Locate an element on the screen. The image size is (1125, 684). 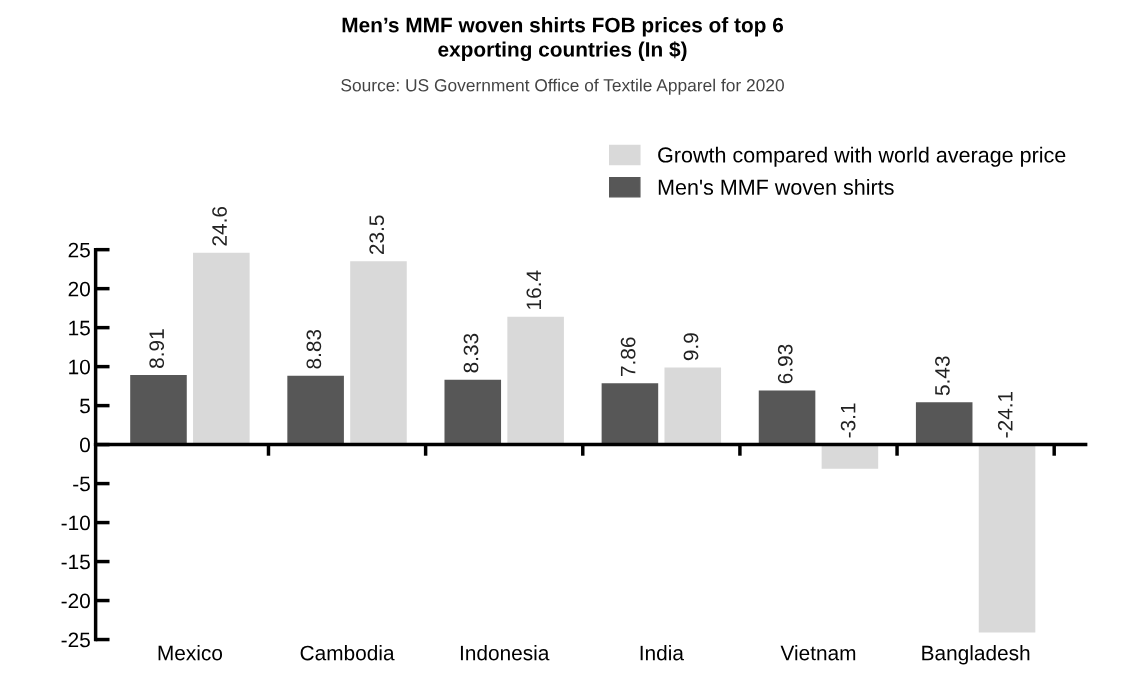
y-tick-label: 25 is located at coordinates (79, 250).